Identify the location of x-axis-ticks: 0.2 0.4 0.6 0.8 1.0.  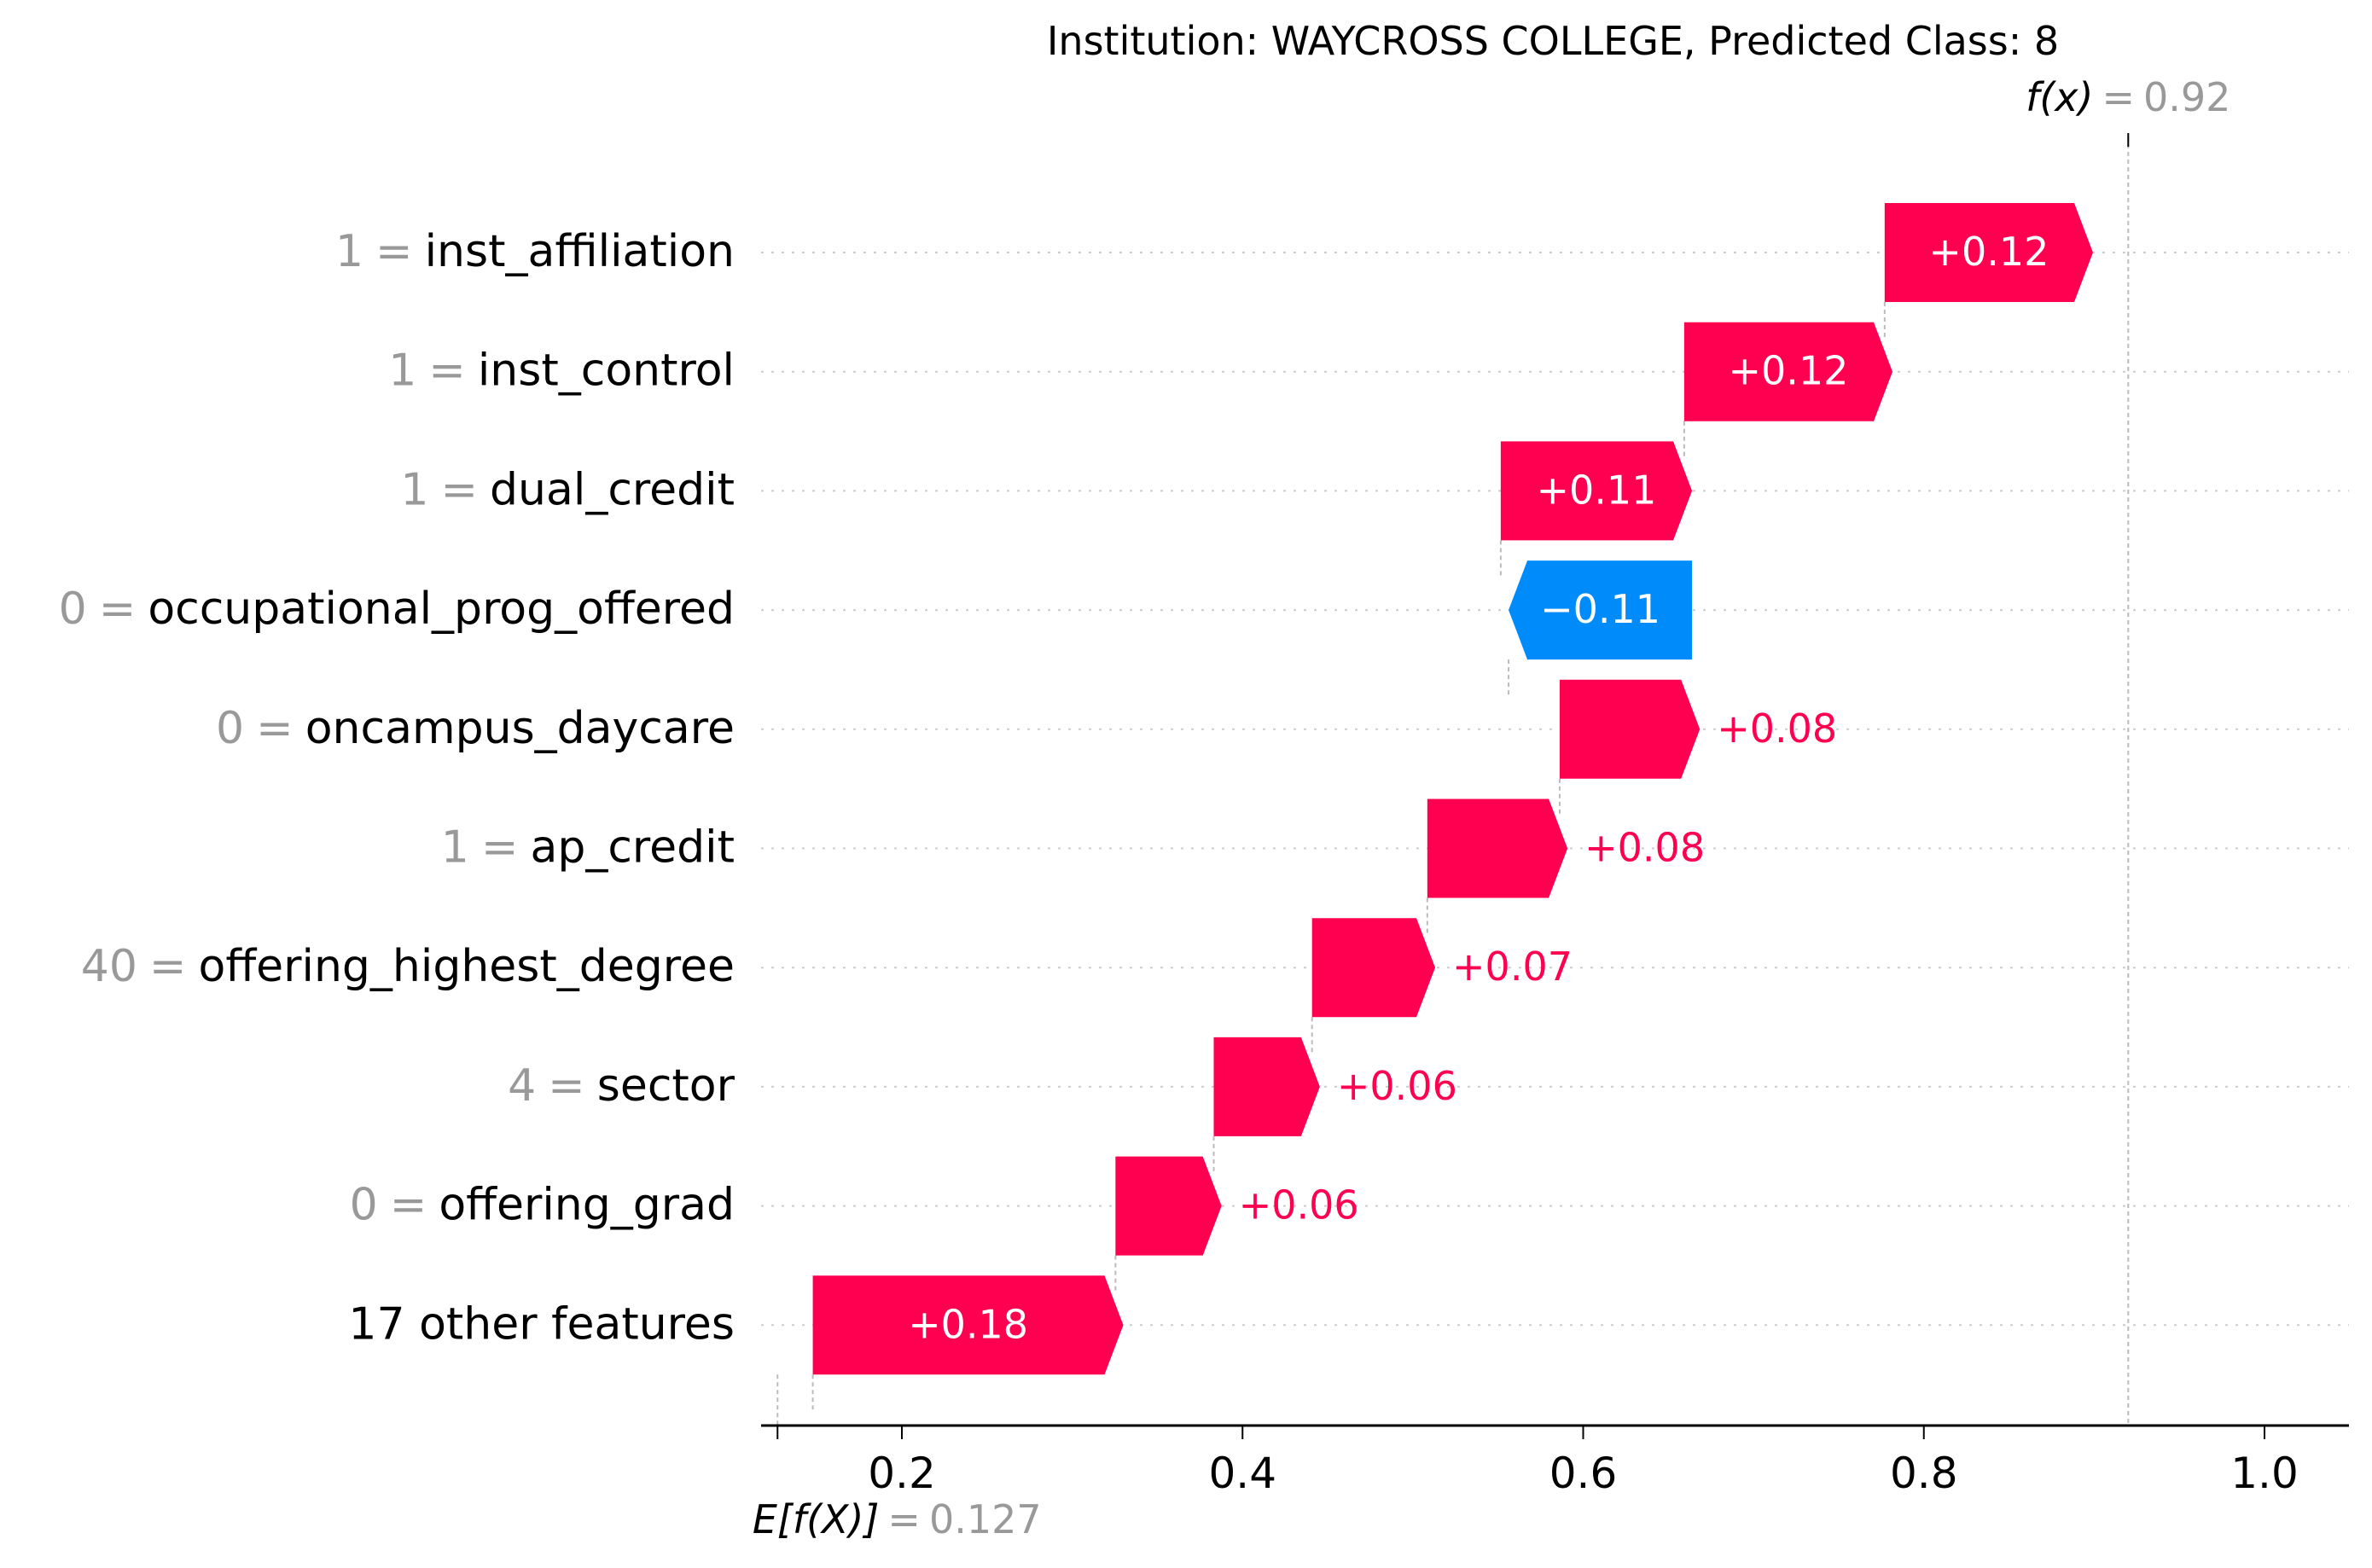
(1537, 1462).